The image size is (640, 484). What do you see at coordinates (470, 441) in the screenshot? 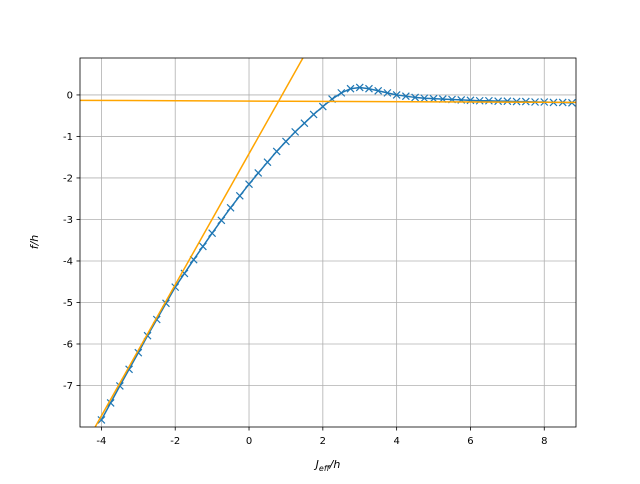
I see `x-tick-label: 6` at bounding box center [470, 441].